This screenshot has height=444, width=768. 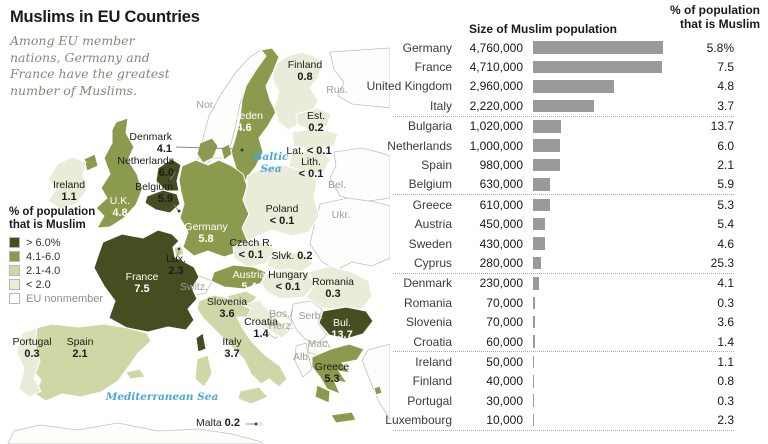 I want to click on legend-title: % of population that is Muslim, so click(x=52, y=218).